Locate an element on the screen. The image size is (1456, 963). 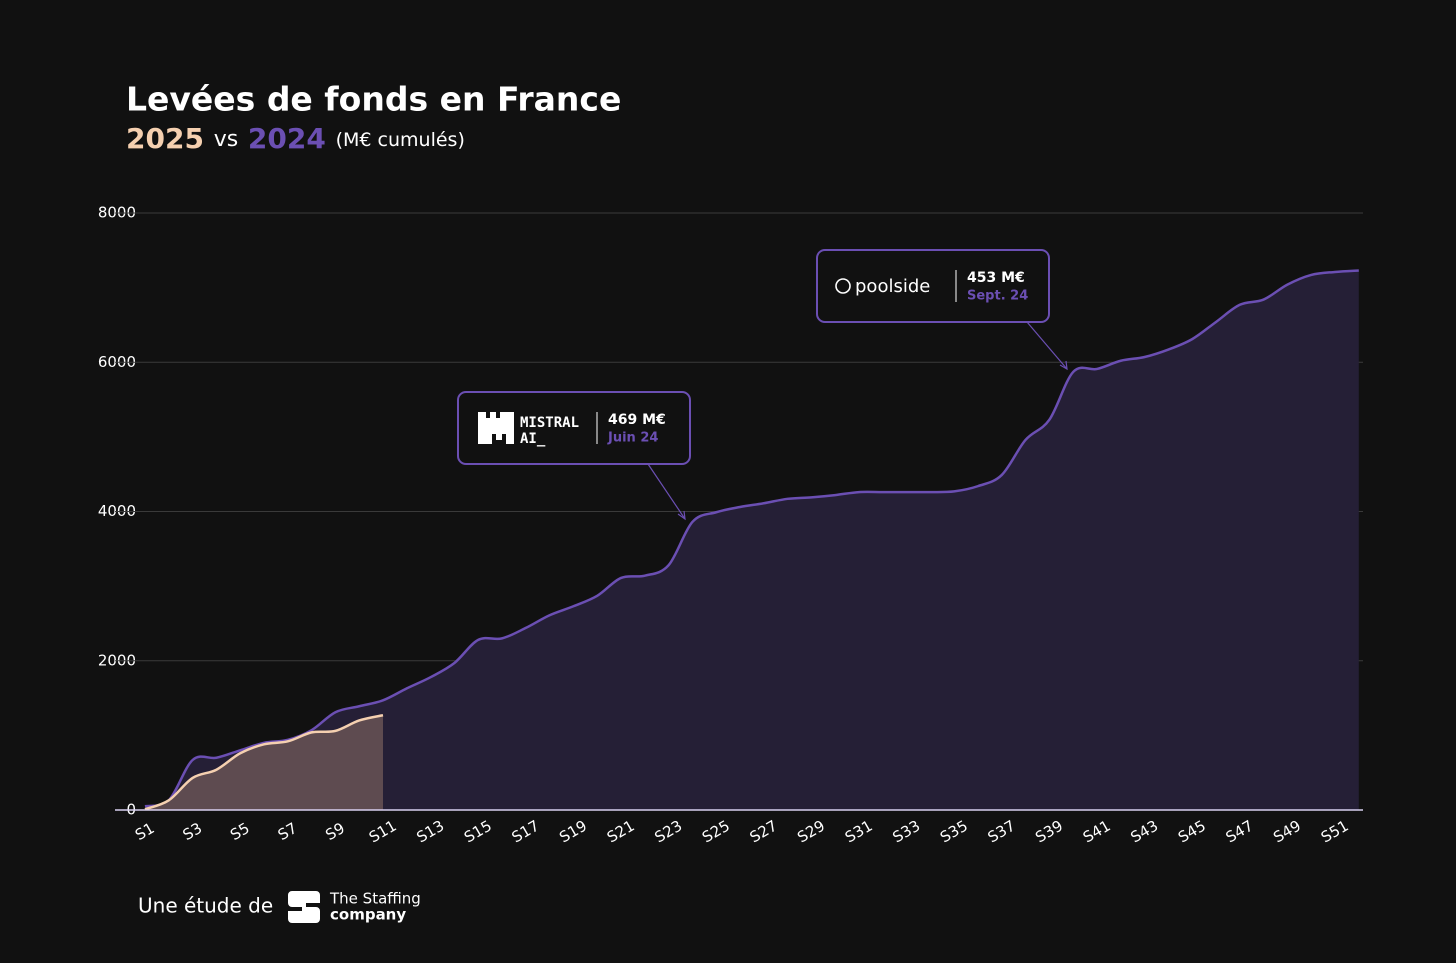
annotation-date: Sept. 24 is located at coordinates (997, 296).